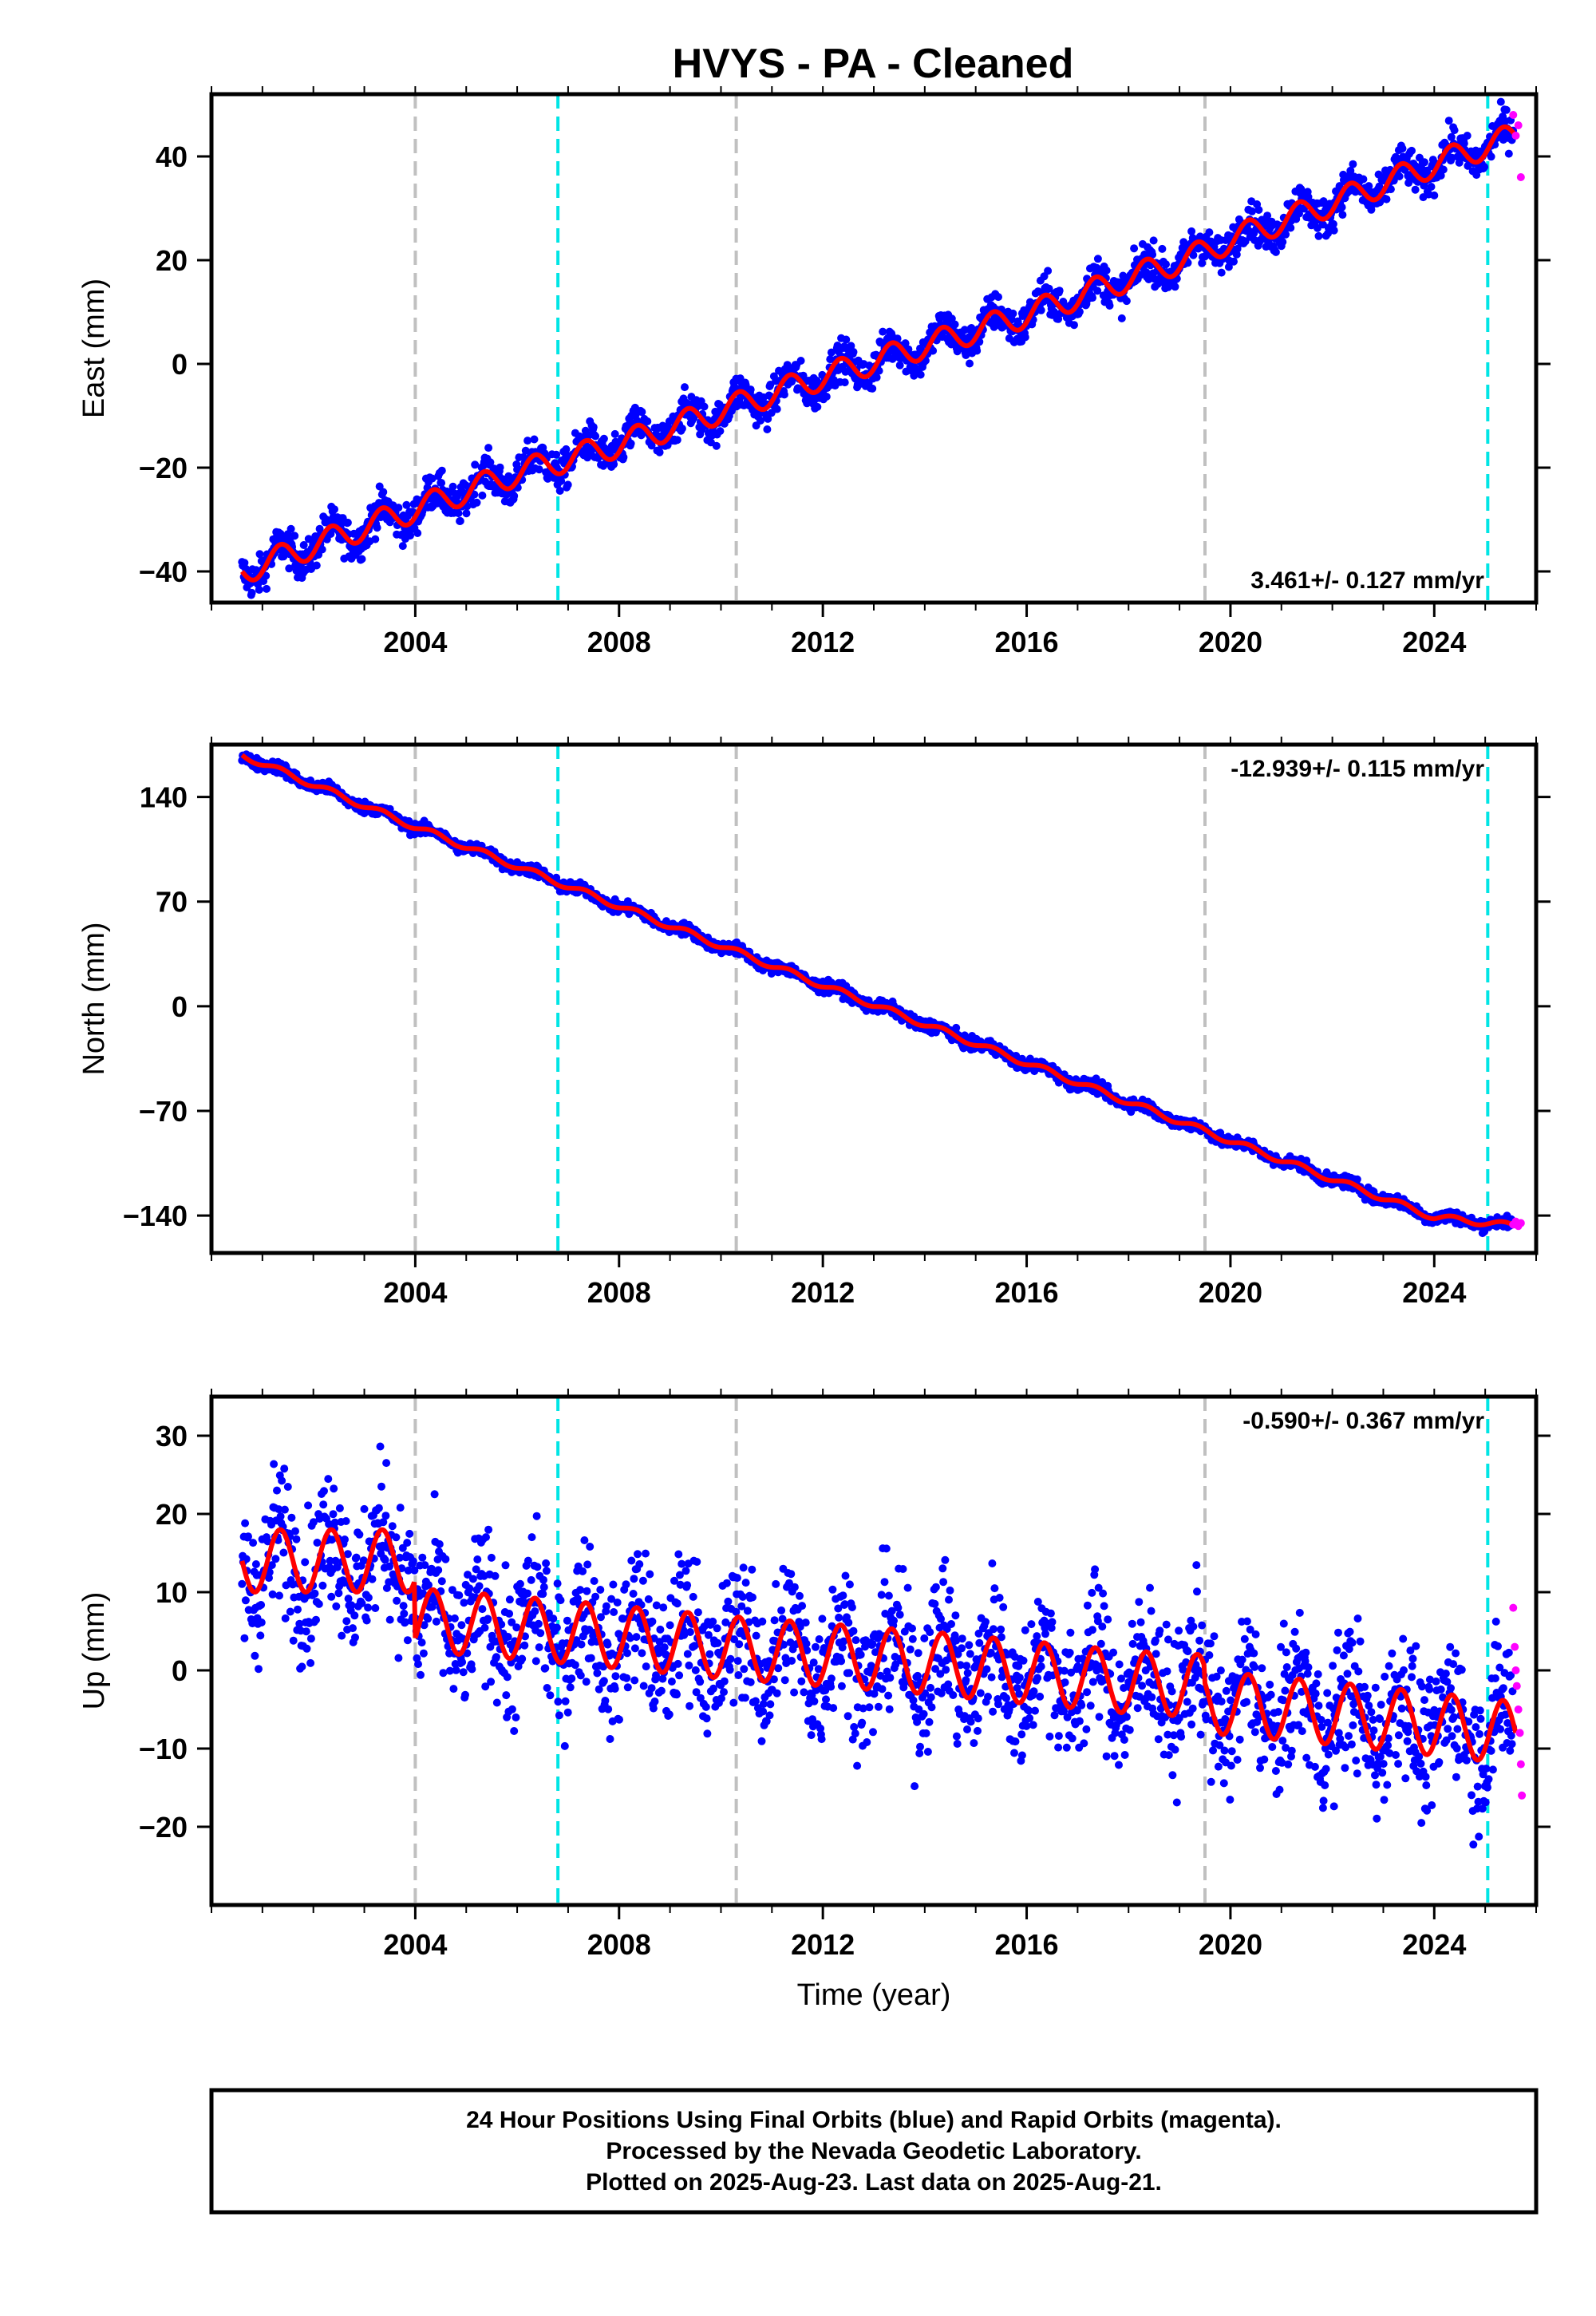 The width and height of the screenshot is (1596, 2316). Describe the element at coordinates (164, 797) in the screenshot. I see `y-tick-label: 140` at that location.